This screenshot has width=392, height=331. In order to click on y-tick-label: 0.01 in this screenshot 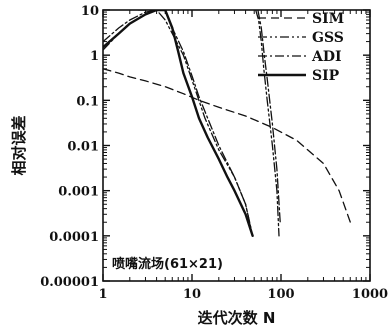, I will do `click(83, 147)`.